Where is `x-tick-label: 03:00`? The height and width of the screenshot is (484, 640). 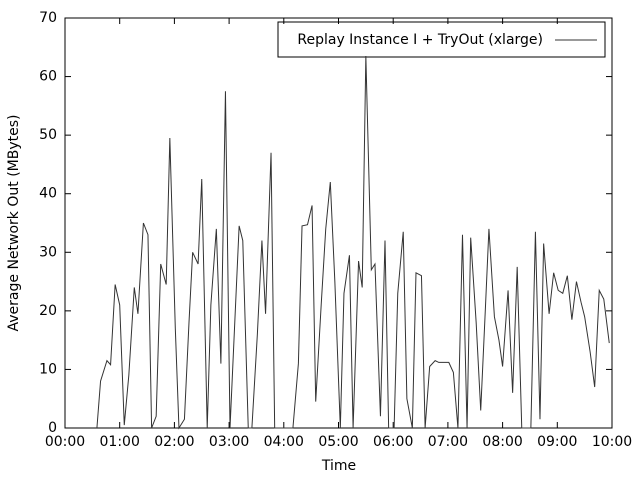 x-tick-label: 03:00 is located at coordinates (229, 442).